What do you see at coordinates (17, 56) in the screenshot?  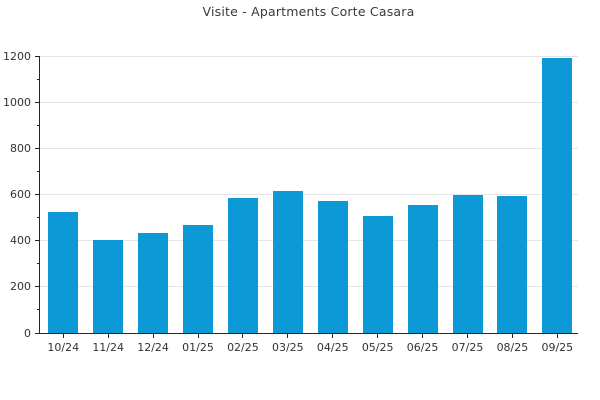 I see `y-tick-label: 1200` at bounding box center [17, 56].